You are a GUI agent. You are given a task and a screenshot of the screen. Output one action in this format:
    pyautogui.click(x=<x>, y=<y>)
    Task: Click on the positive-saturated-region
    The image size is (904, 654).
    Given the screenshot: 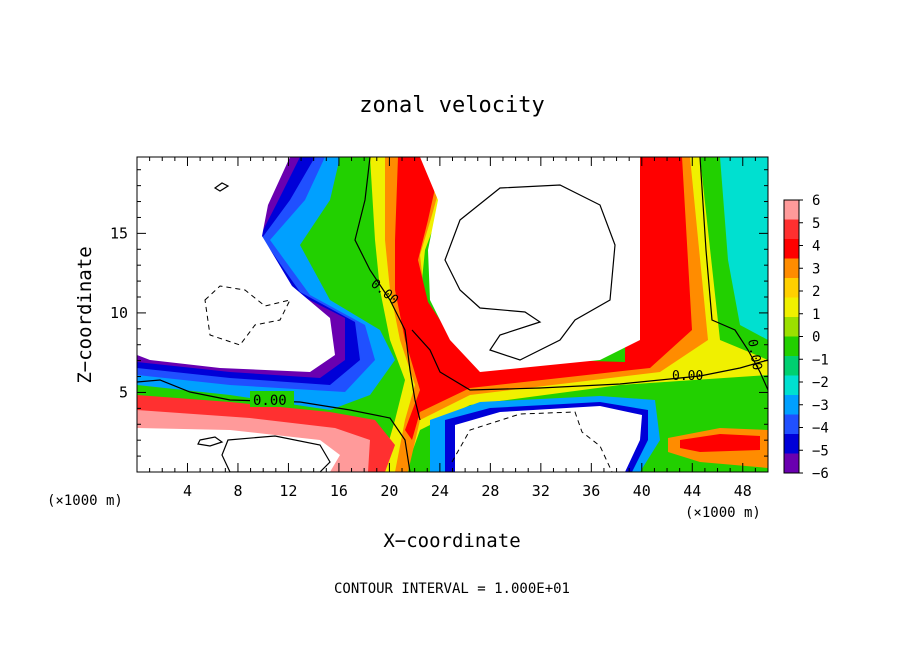 What is the action you would take?
    pyautogui.click(x=530, y=264)
    